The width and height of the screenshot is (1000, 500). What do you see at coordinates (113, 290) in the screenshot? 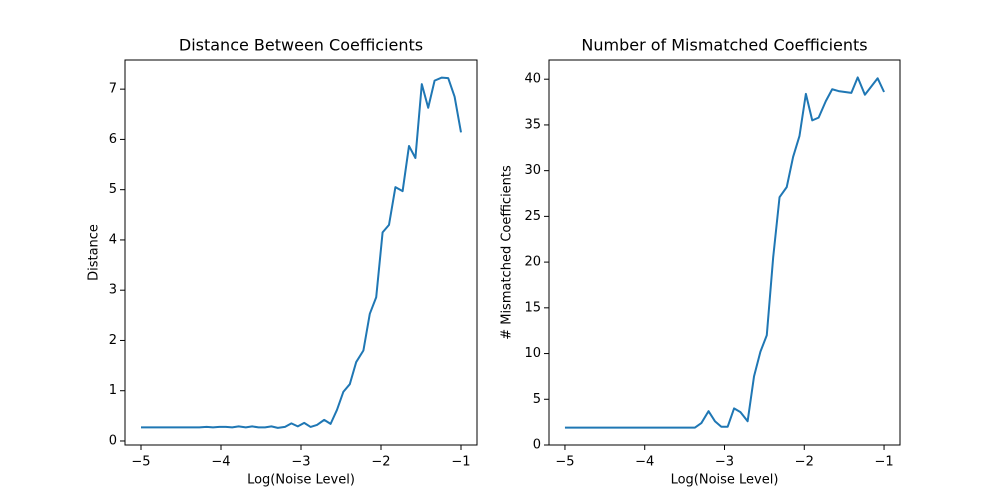
I see `y-tick-label: 3` at bounding box center [113, 290].